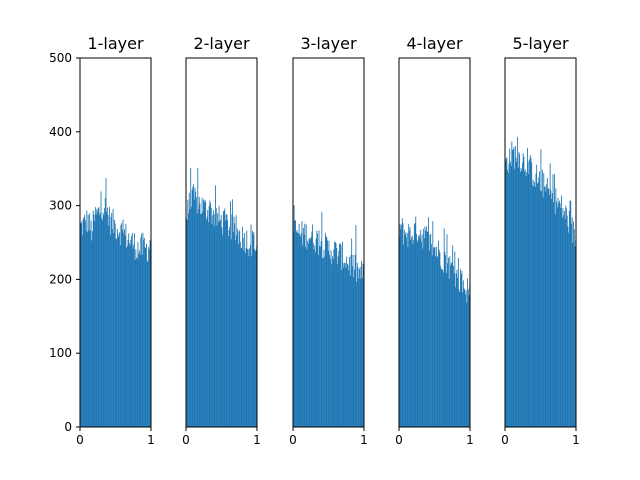  What do you see at coordinates (60, 132) in the screenshot?
I see `y-tick-label: 400` at bounding box center [60, 132].